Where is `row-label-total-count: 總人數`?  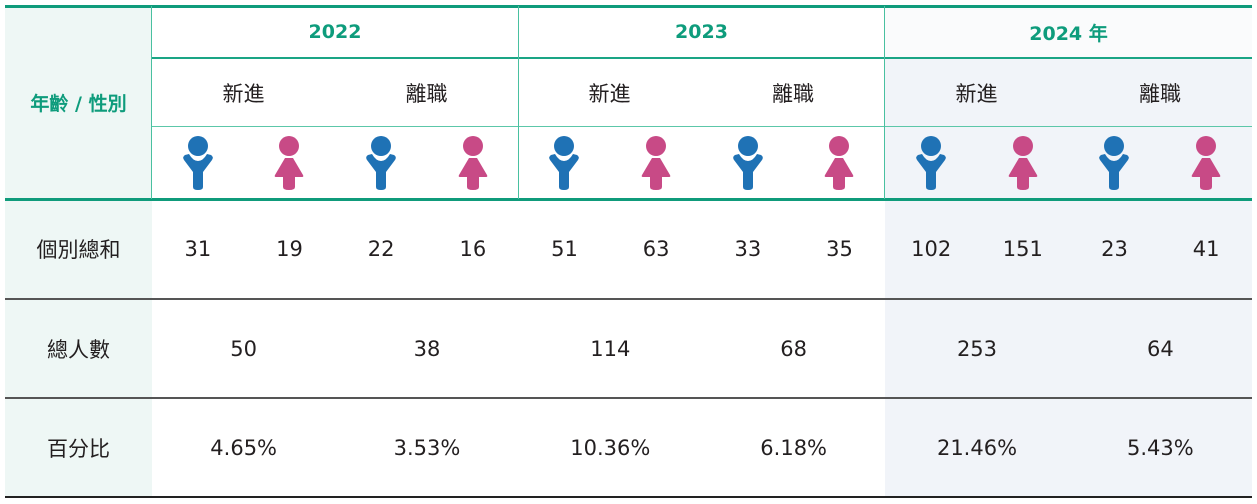 row-label-total-count: 總人數 is located at coordinates (78, 349).